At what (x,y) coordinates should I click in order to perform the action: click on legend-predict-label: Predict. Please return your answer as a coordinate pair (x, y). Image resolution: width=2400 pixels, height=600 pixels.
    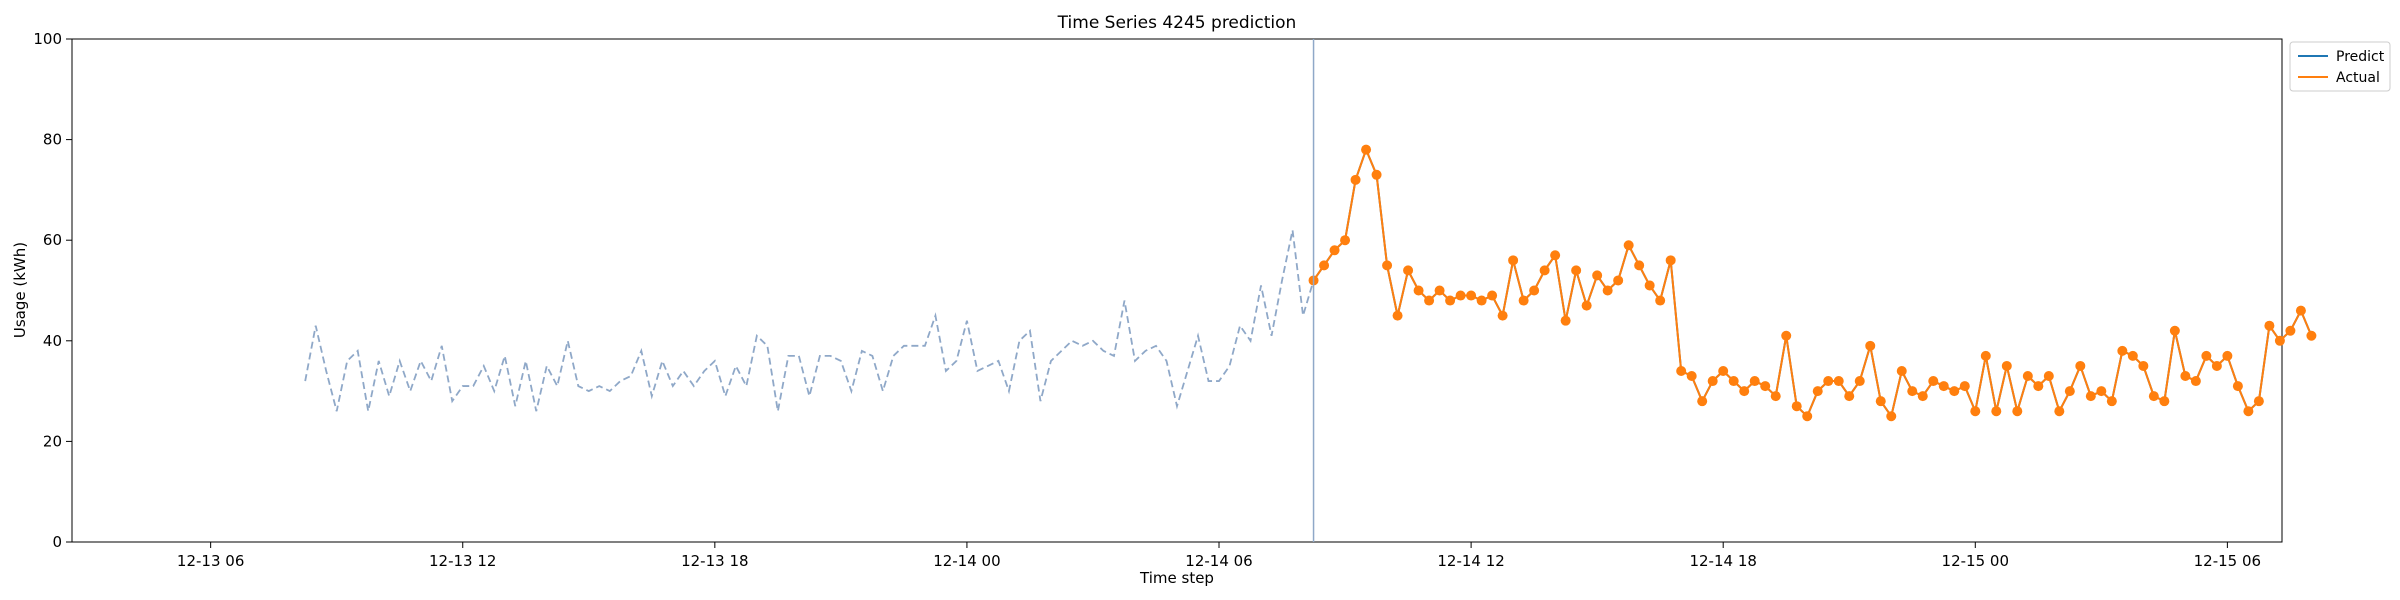
    Looking at the image, I should click on (2360, 57).